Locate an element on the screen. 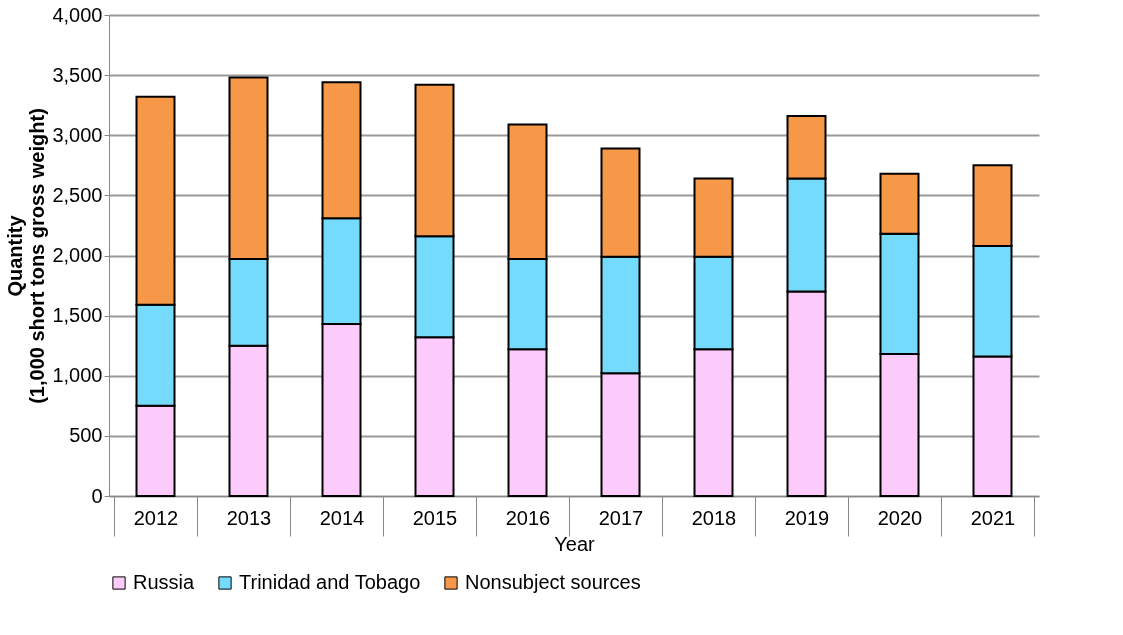 The width and height of the screenshot is (1123, 635). y-tick-label: 1,500 is located at coordinates (77, 315).